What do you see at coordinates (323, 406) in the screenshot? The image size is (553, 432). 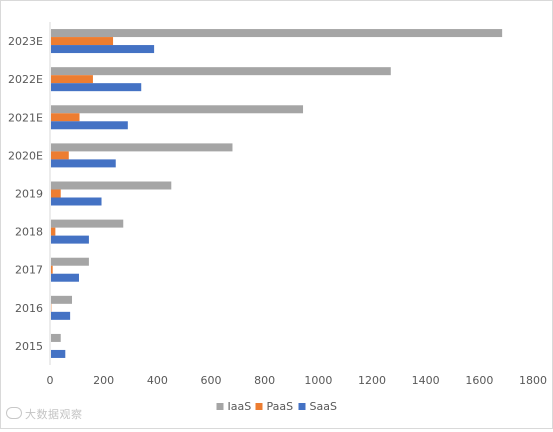 I see `legend-label-saas: SaaS` at bounding box center [323, 406].